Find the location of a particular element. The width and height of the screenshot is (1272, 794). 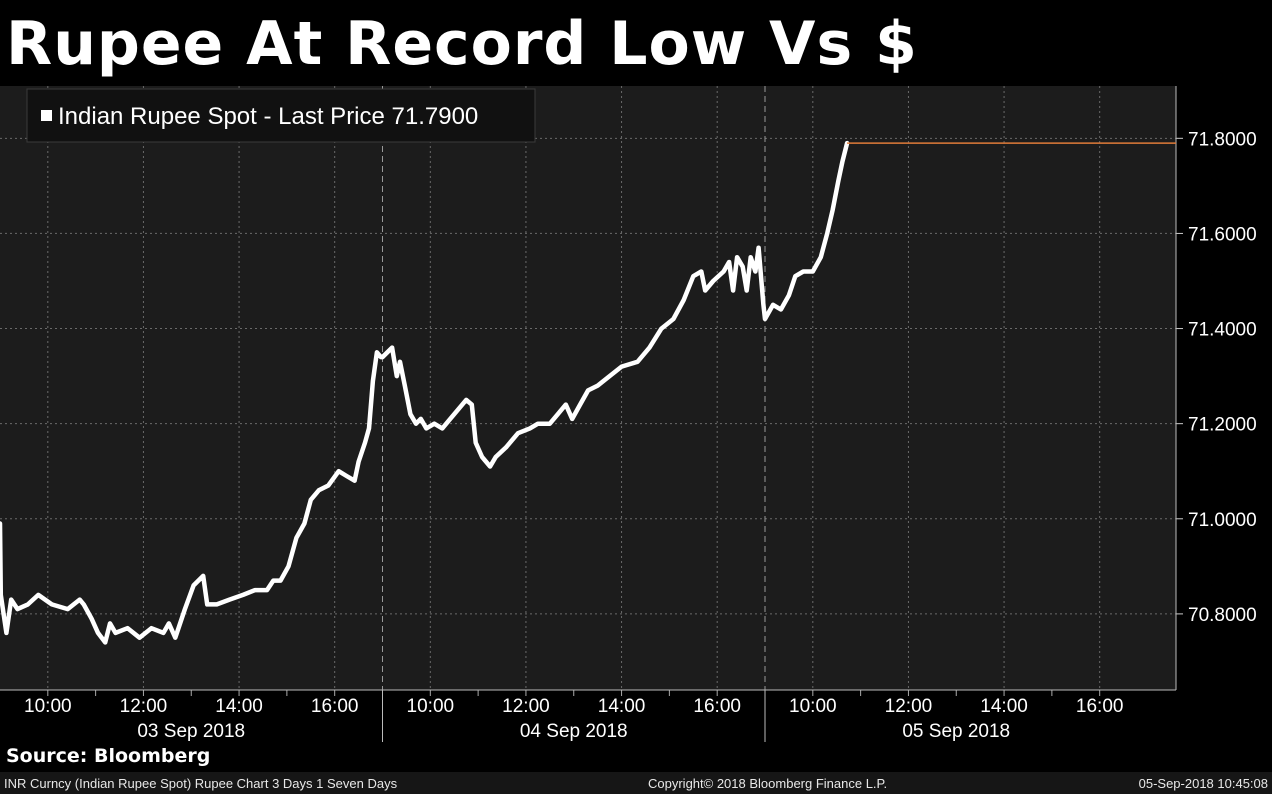

legend-box is located at coordinates (281, 115).